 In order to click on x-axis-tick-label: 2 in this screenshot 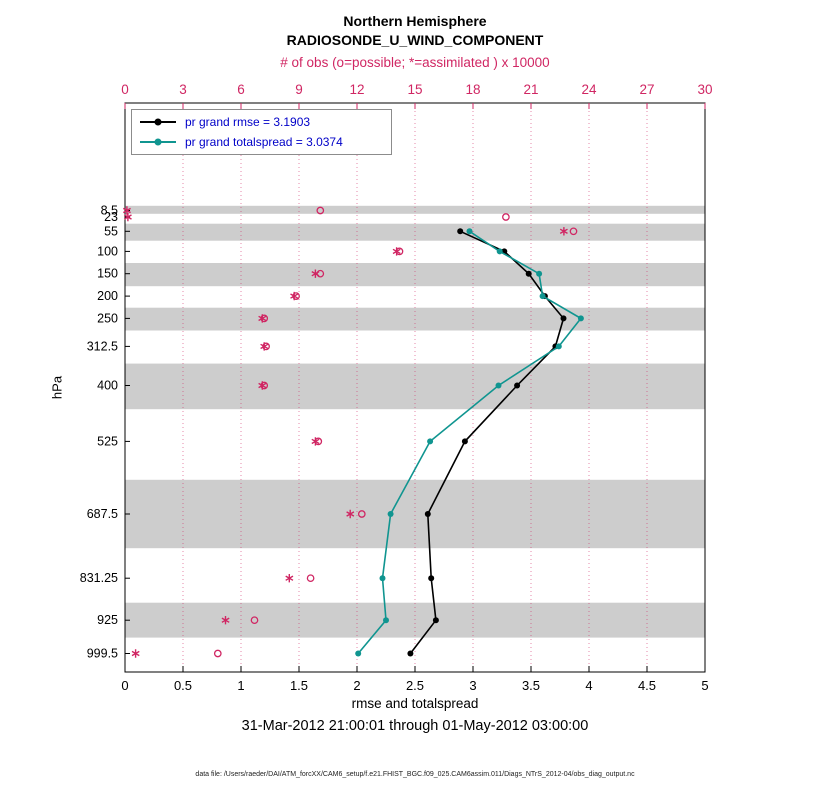, I will do `click(356, 685)`.